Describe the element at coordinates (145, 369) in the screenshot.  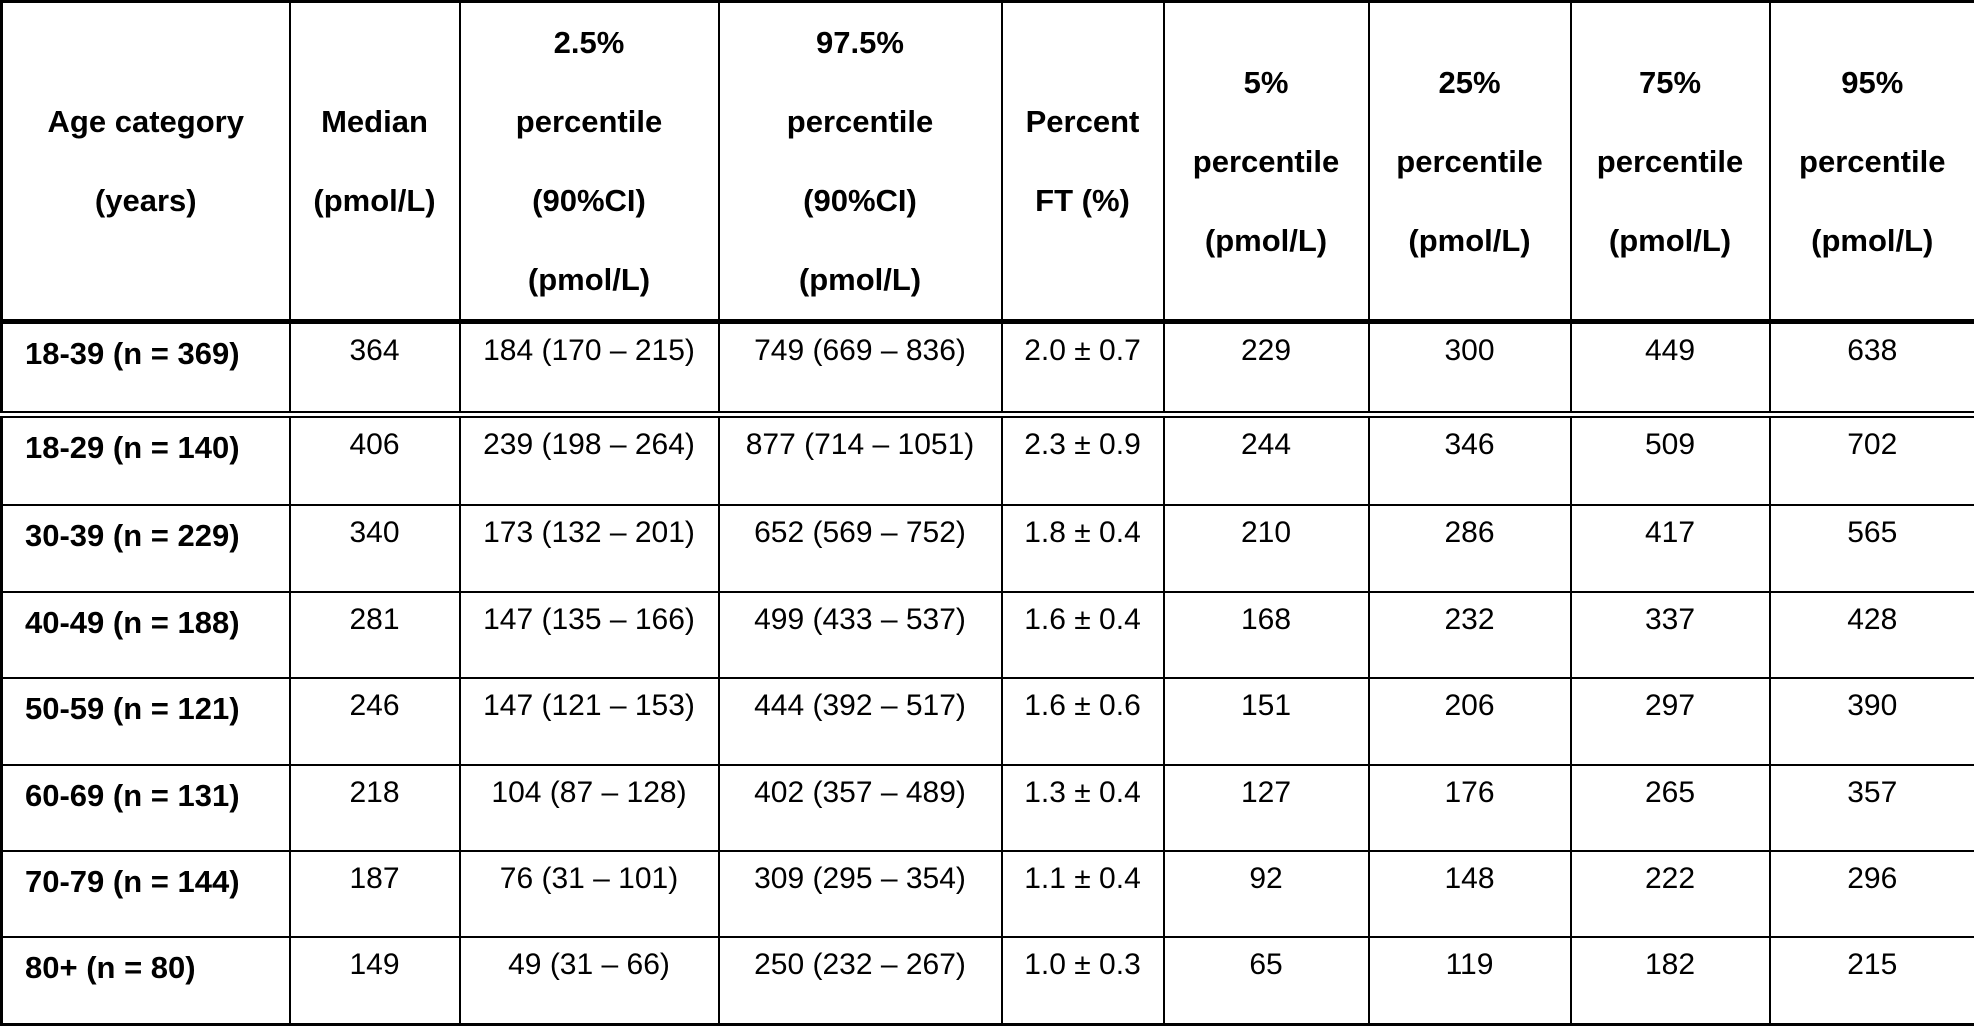
I see `cell-age: 18-39 (n = 369)` at that location.